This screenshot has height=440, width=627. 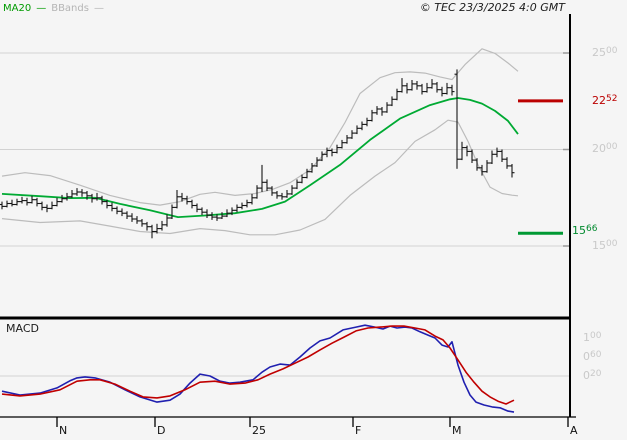 What do you see at coordinates (592, 375) in the screenshot?
I see `macd-label-020: 020` at bounding box center [592, 375].